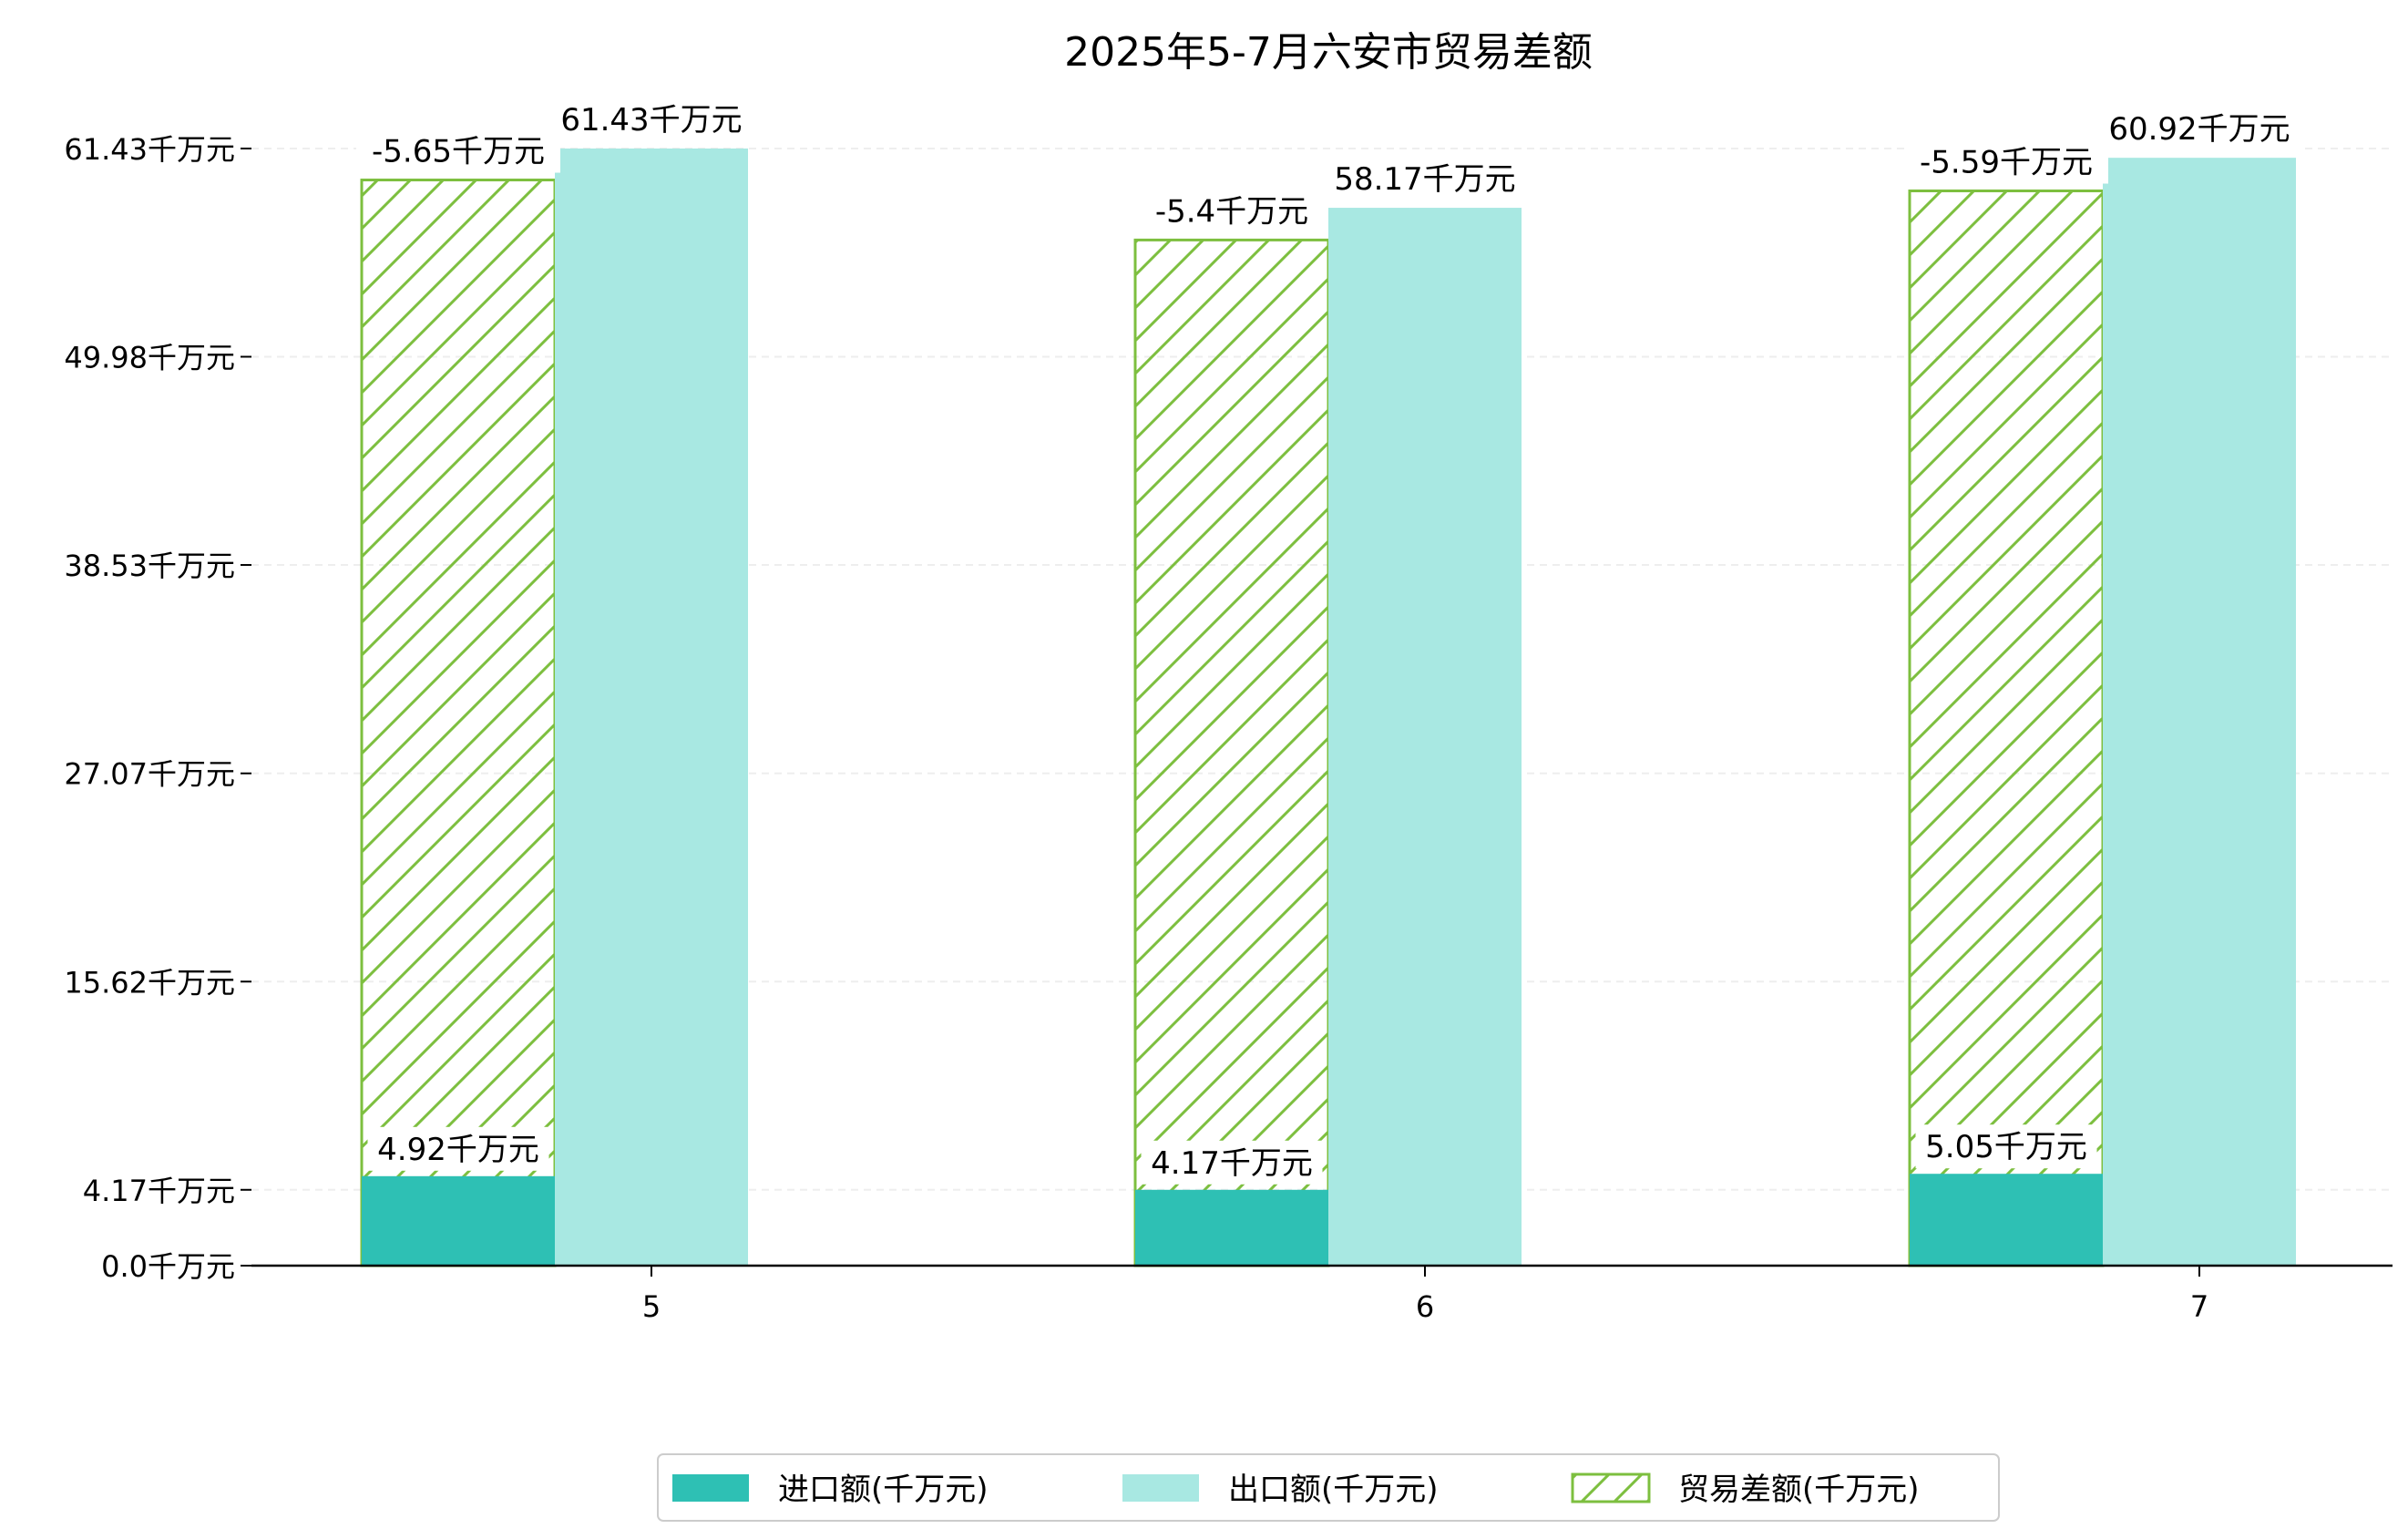 The image size is (2408, 1539). Describe the element at coordinates (1425, 1306) in the screenshot. I see `x-tick-label: 6` at that location.